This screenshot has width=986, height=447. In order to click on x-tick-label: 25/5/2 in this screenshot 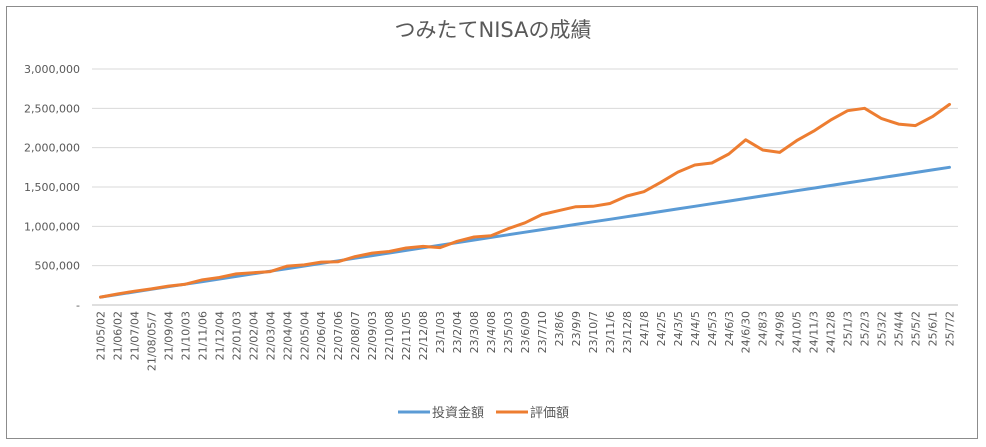, I will do `click(916, 328)`.